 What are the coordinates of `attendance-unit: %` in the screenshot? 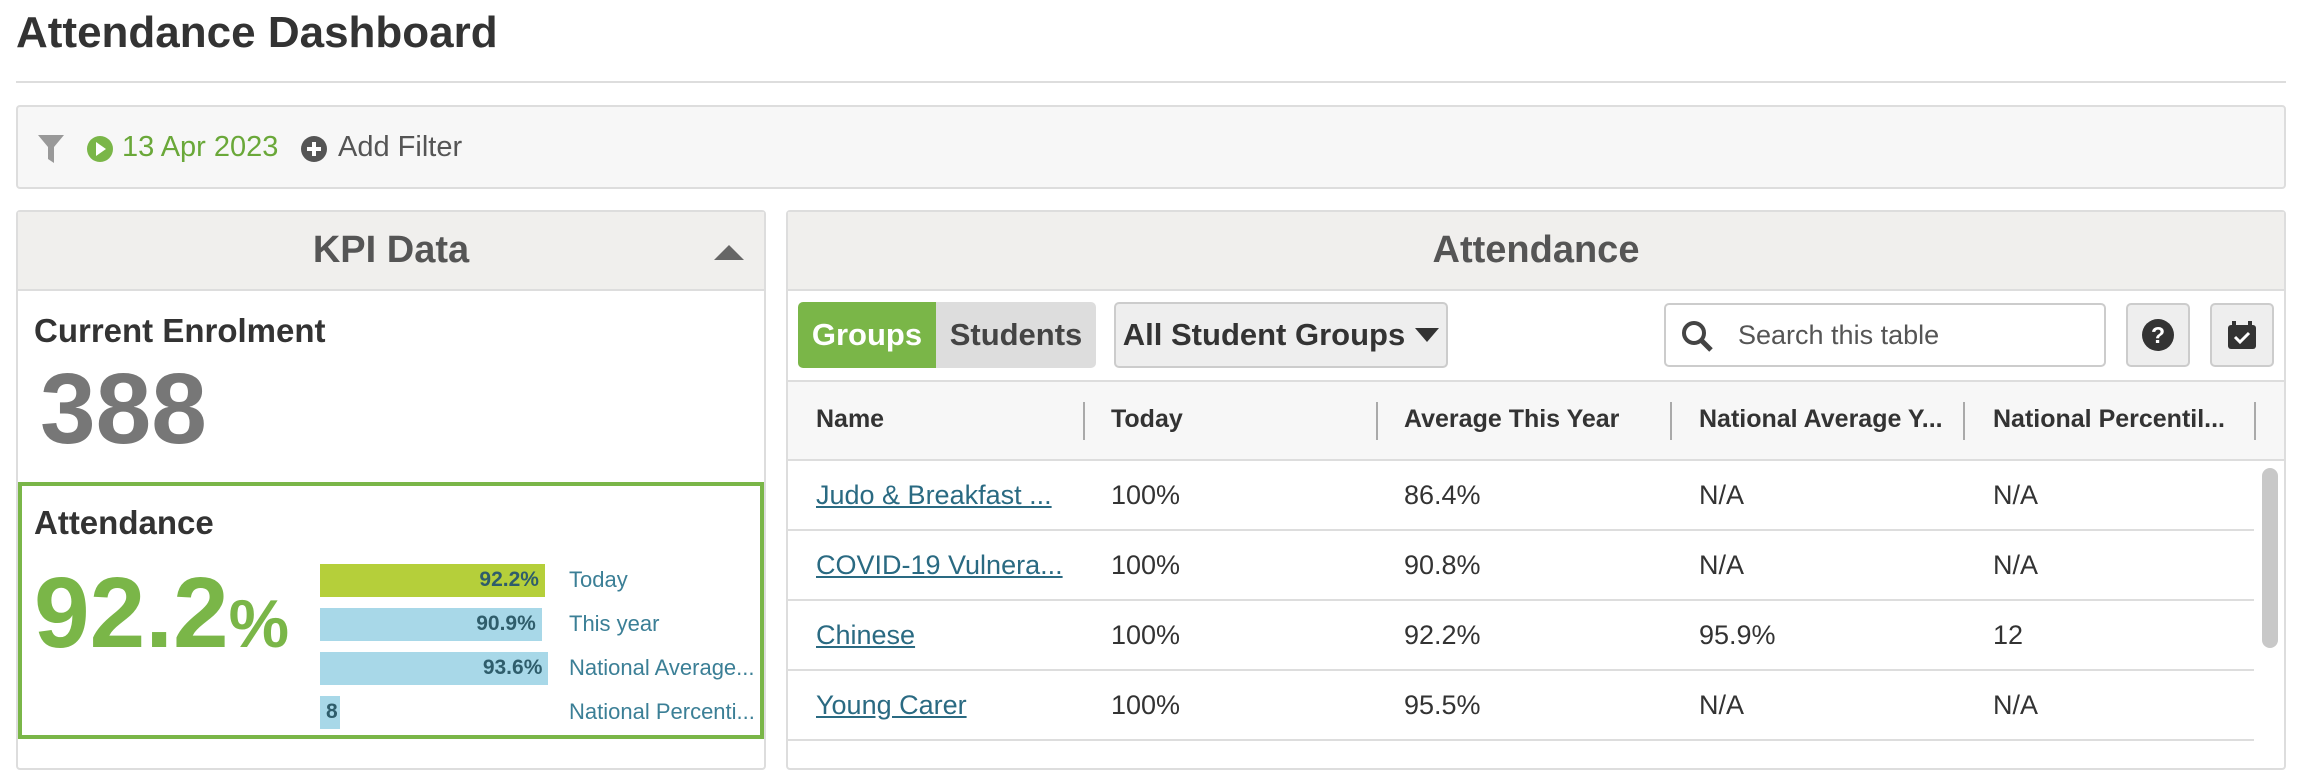 It's located at (259, 624).